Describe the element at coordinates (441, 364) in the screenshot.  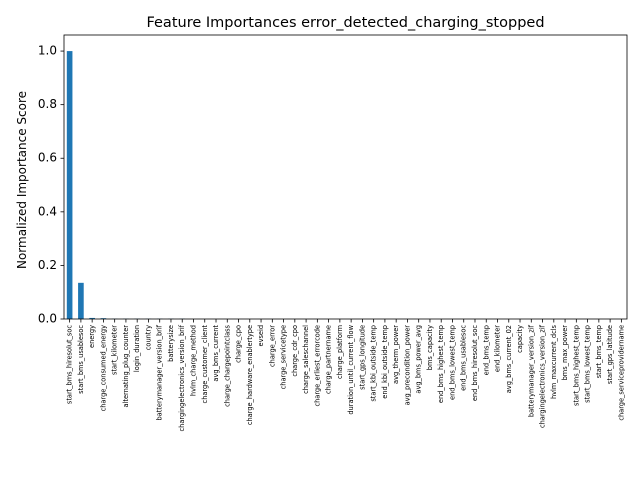
I see `x-tick-label: end_bms_highest_temp` at that location.